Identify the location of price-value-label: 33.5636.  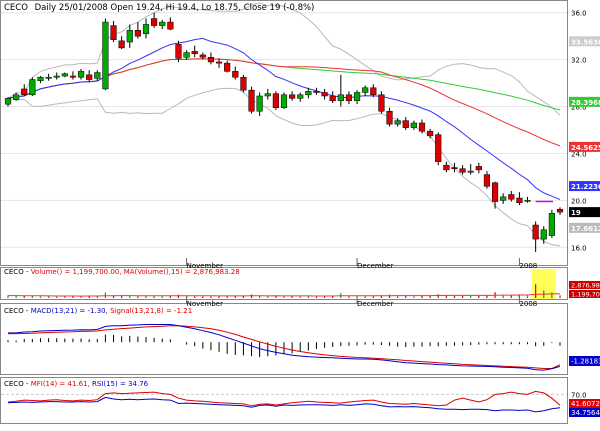
(585, 42).